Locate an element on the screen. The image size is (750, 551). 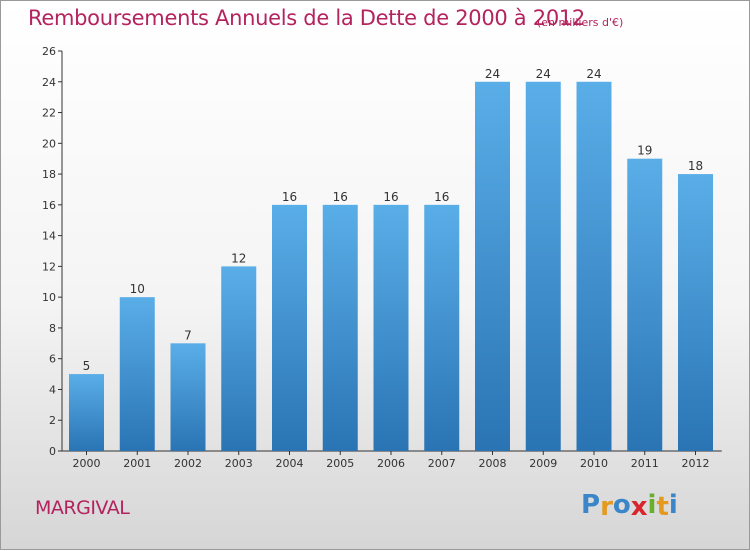
x-tick-label: 2004 is located at coordinates (290, 463).